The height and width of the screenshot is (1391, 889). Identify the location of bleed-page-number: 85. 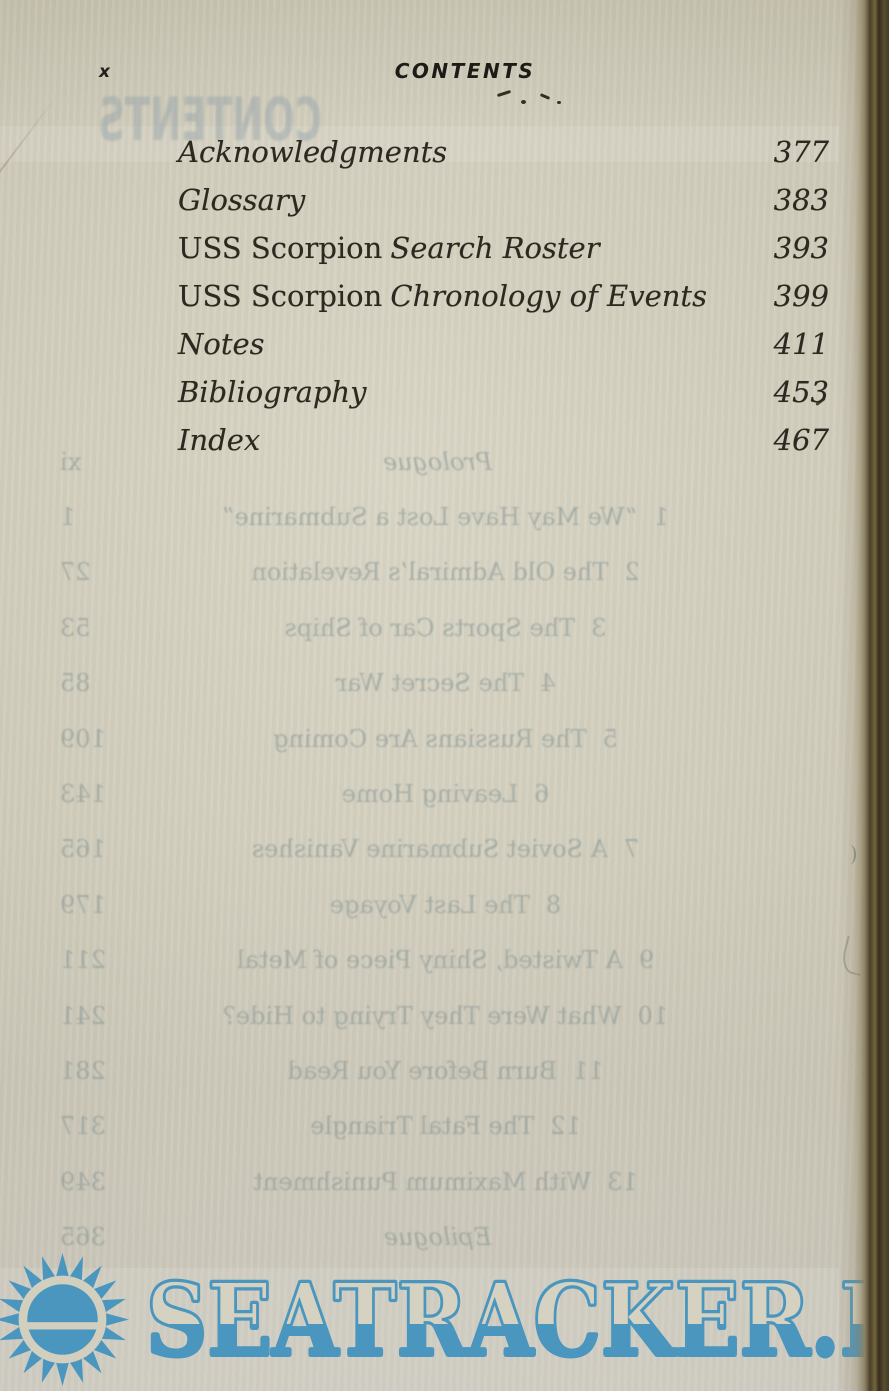
(75, 683).